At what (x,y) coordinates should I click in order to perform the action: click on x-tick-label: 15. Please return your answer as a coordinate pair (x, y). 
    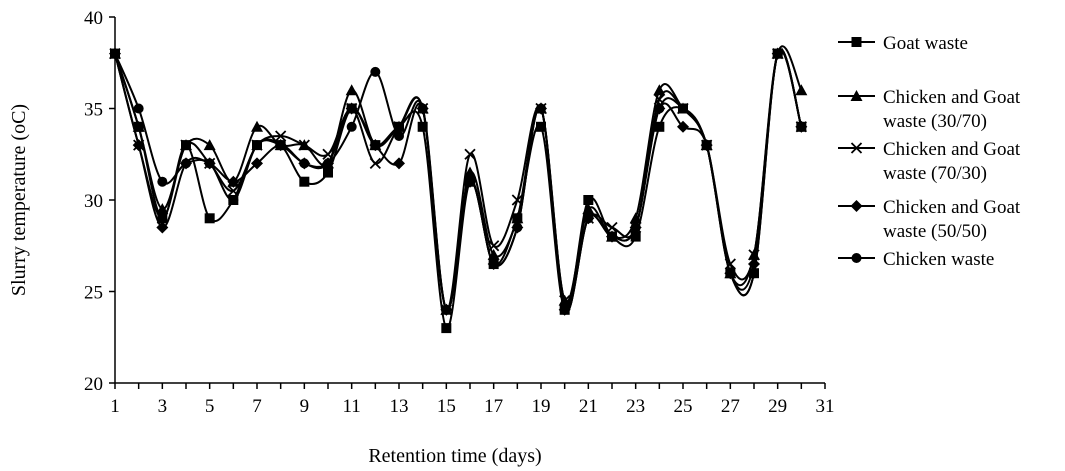
    Looking at the image, I should click on (446, 406).